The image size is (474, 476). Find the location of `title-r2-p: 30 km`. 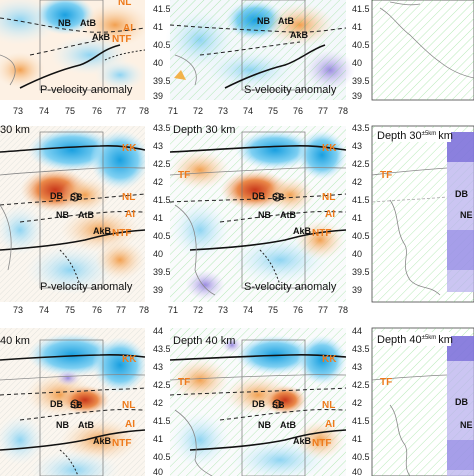

title-r2-p: 30 km is located at coordinates (15, 130).